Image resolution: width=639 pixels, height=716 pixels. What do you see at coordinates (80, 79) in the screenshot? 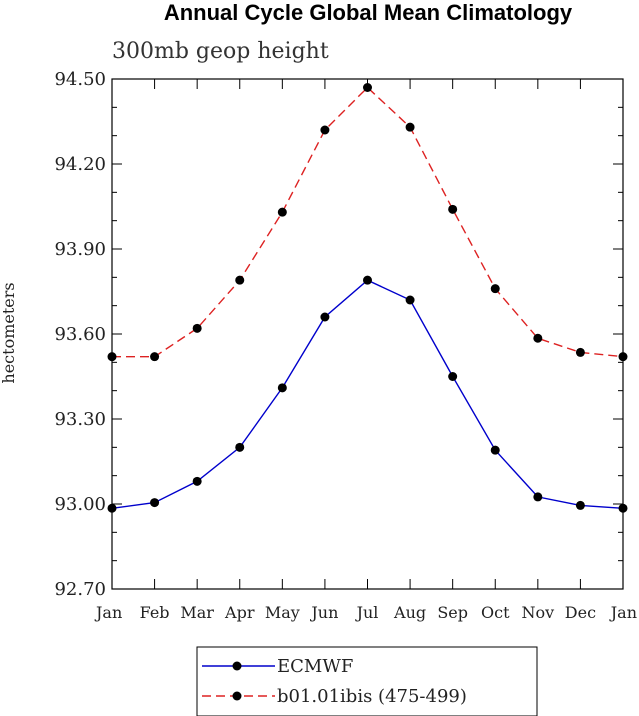
I see `y-tick-label: 94.50` at bounding box center [80, 79].